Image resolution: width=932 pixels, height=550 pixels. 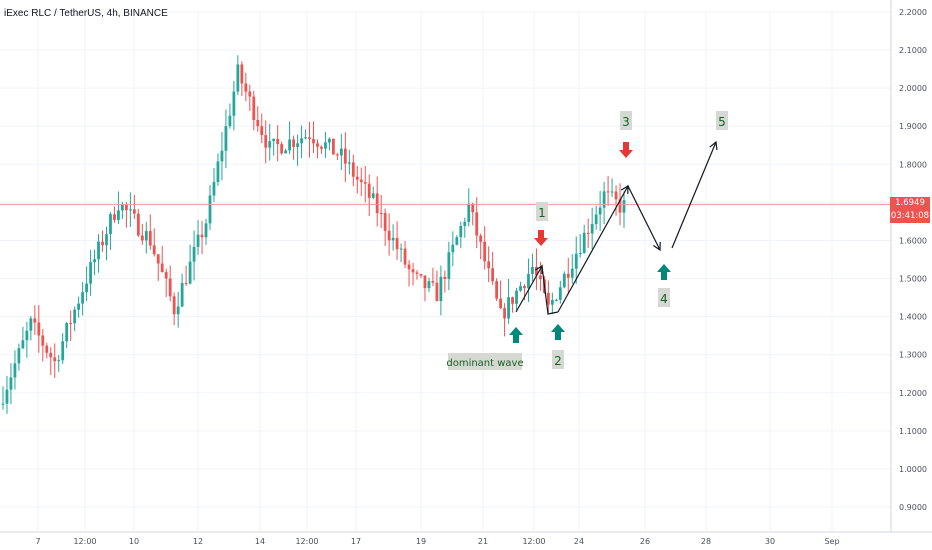 What do you see at coordinates (485, 361) in the screenshot?
I see `dominant-wave-bg` at bounding box center [485, 361].